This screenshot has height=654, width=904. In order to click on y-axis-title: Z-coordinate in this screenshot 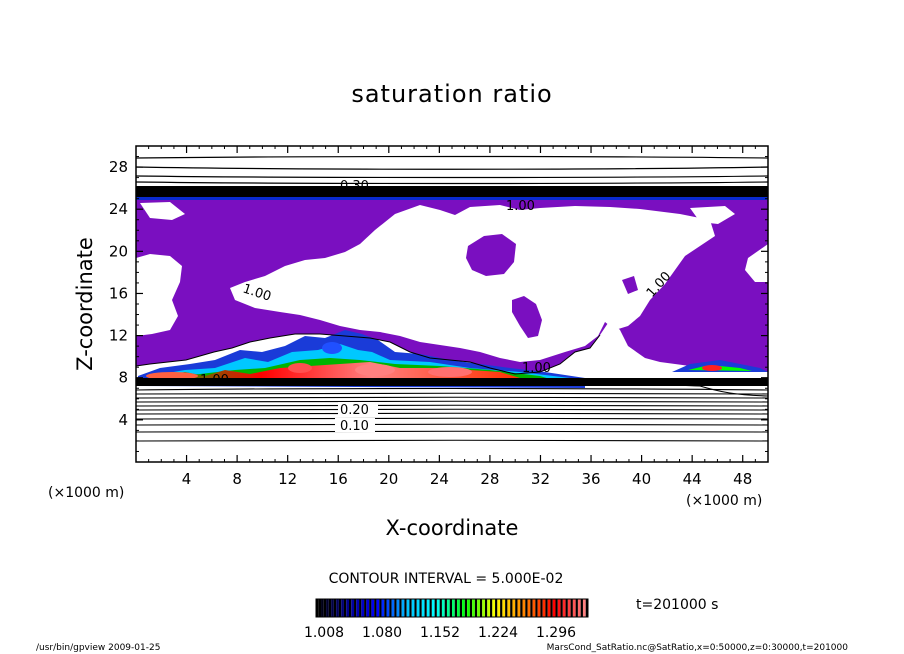, I will do `click(85, 304)`.